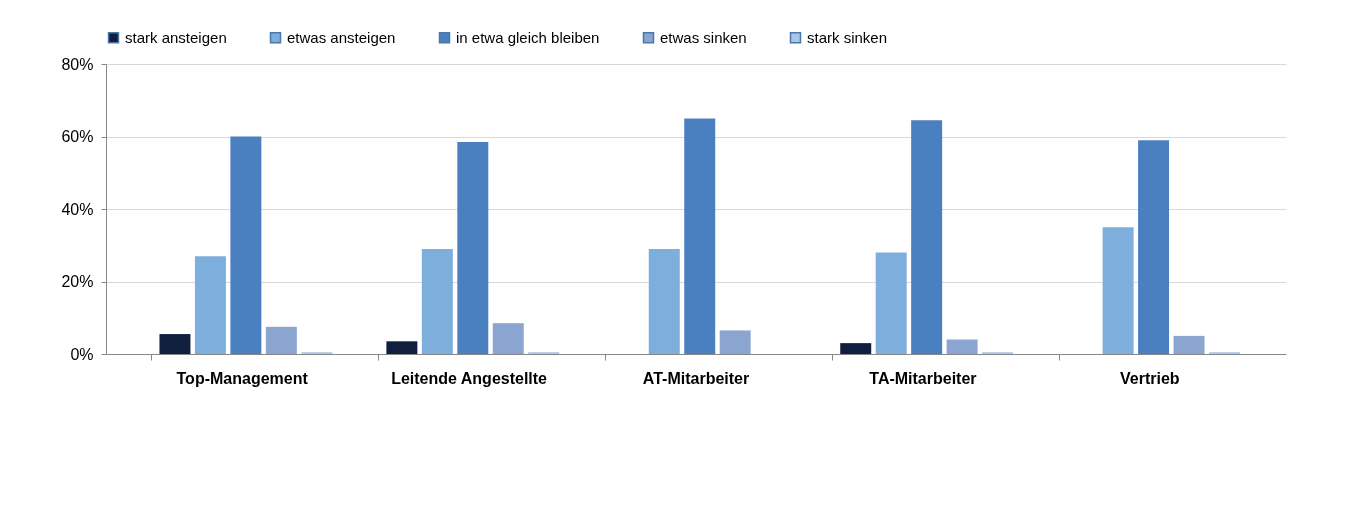 The height and width of the screenshot is (520, 1368). Describe the element at coordinates (176, 37) in the screenshot. I see `legend-label: stark ansteigen` at that location.